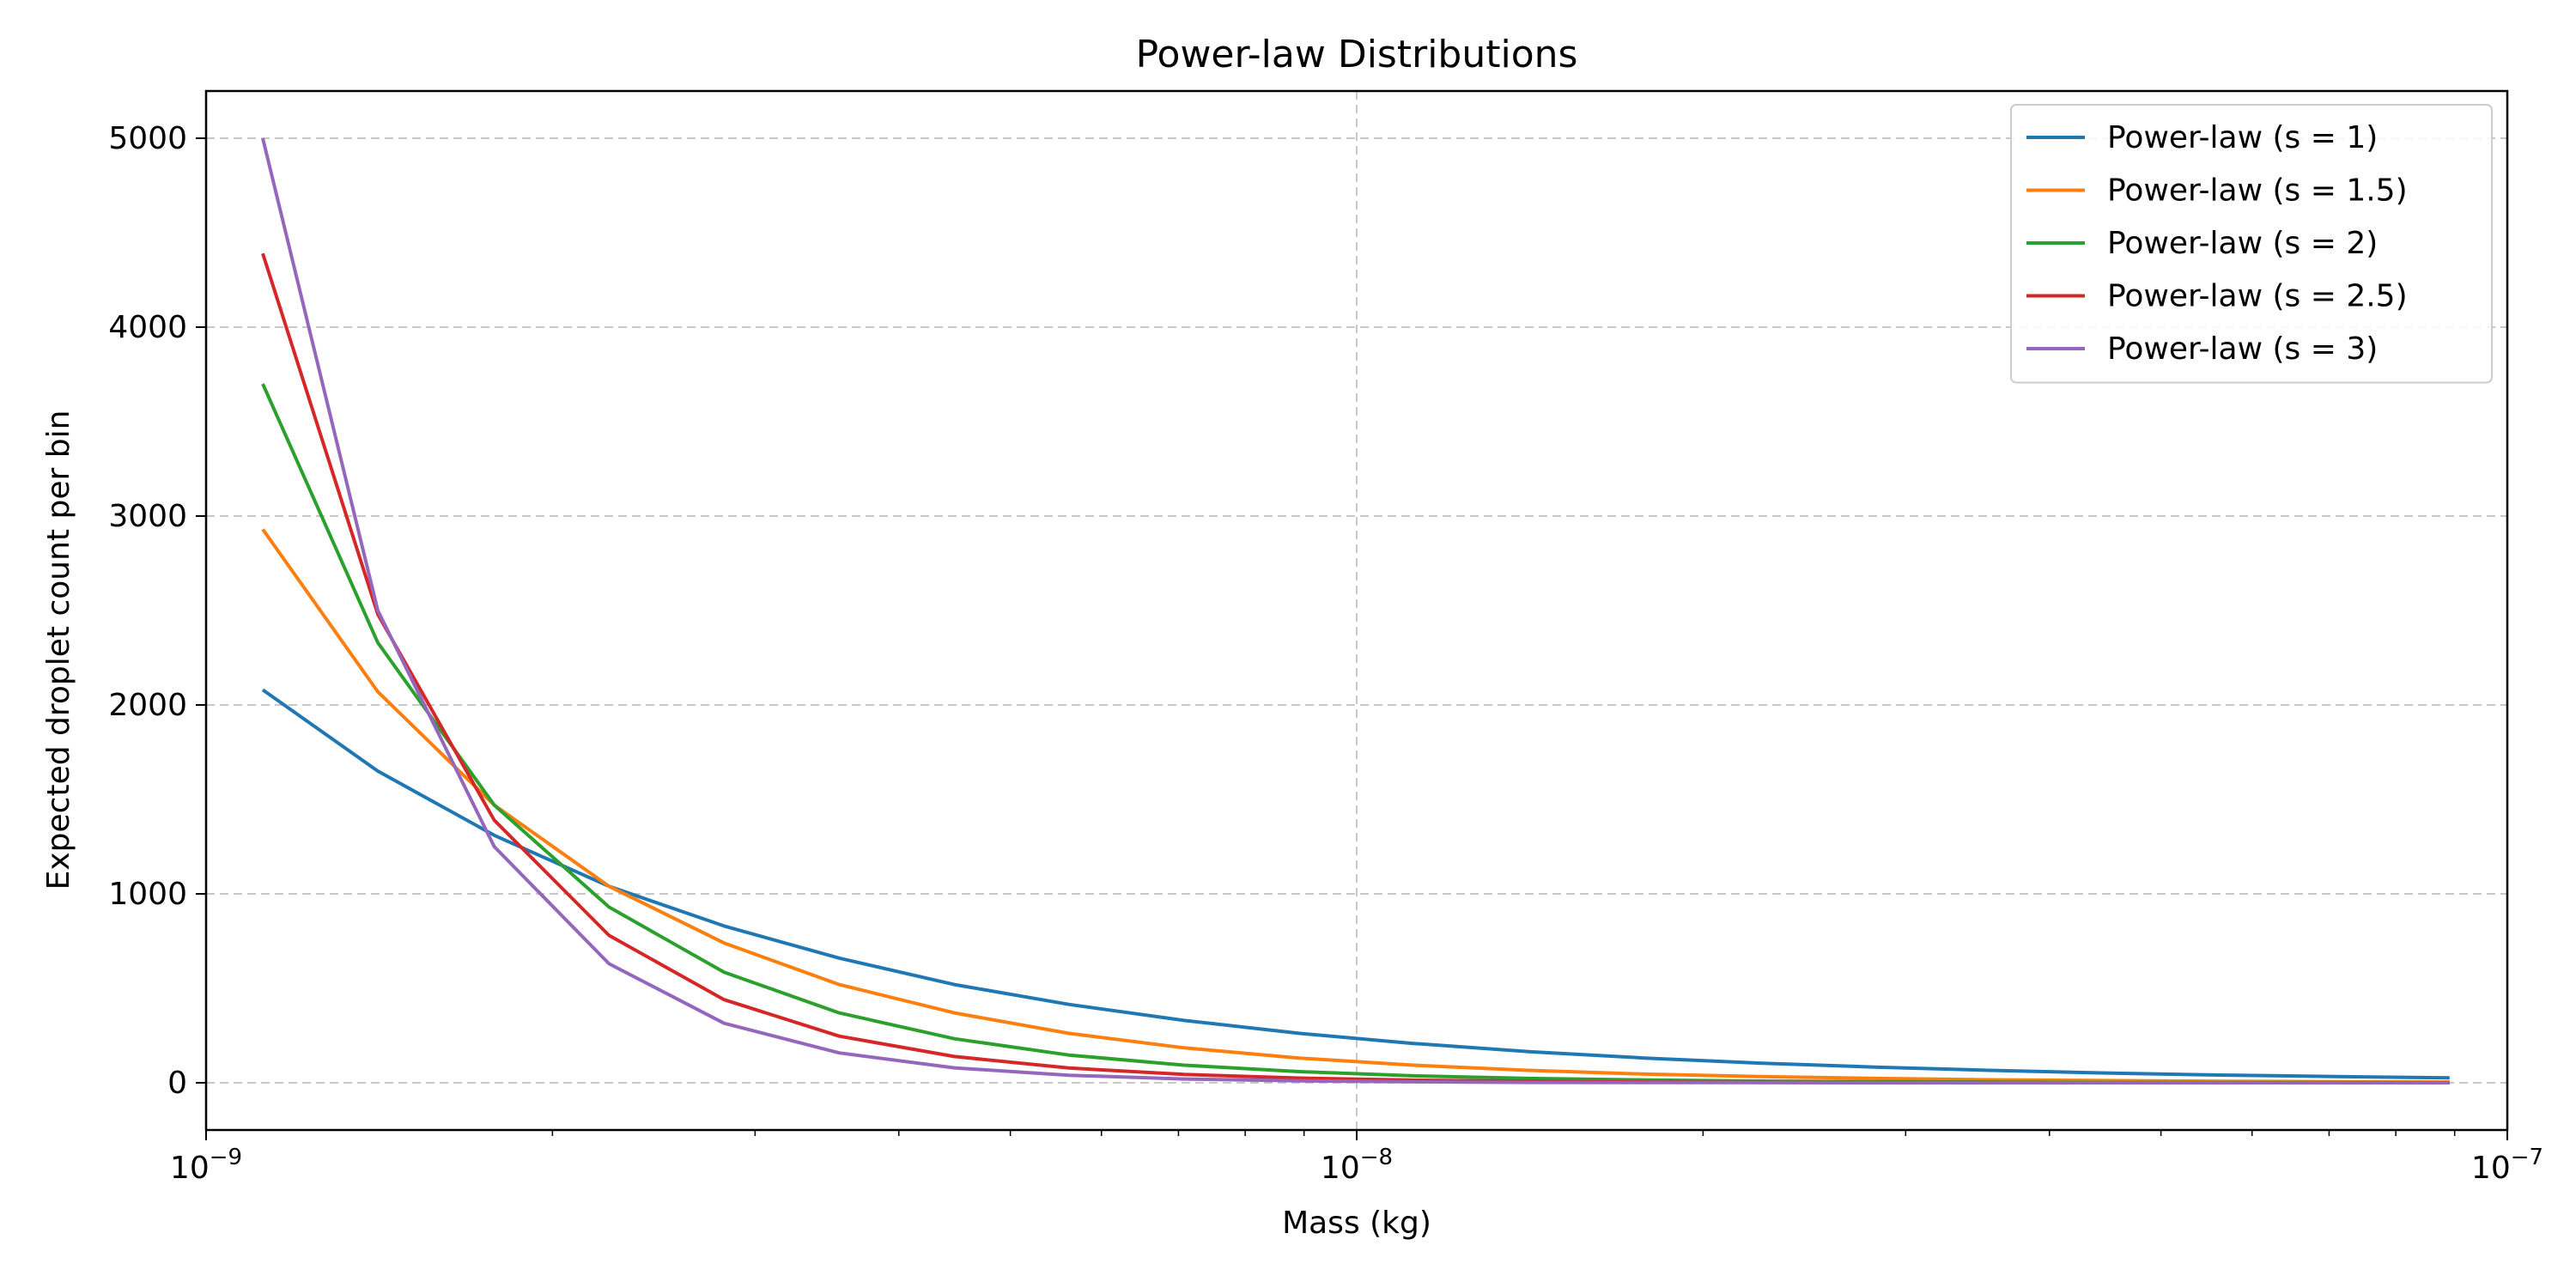 The height and width of the screenshot is (1288, 2576). I want to click on y-tick-label: 0, so click(177, 1083).